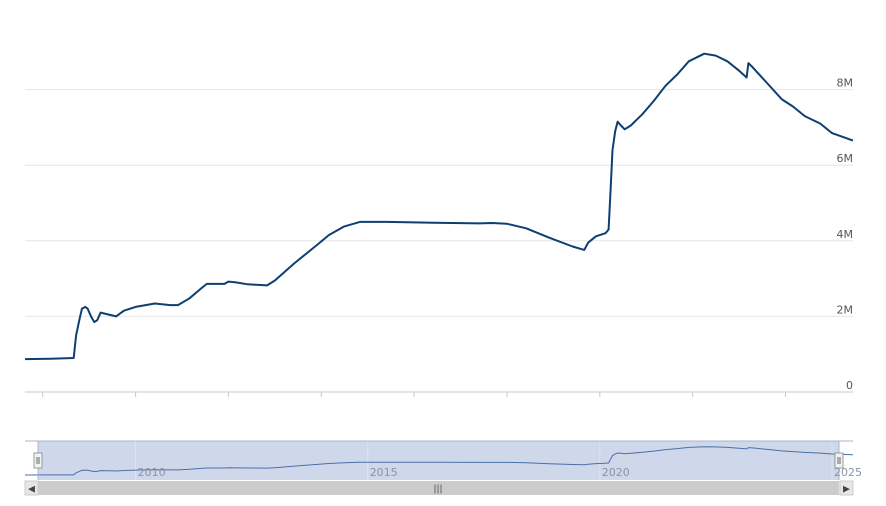 This screenshot has width=886, height=506. I want to click on scrollbar-right-button: ▶, so click(846, 488).